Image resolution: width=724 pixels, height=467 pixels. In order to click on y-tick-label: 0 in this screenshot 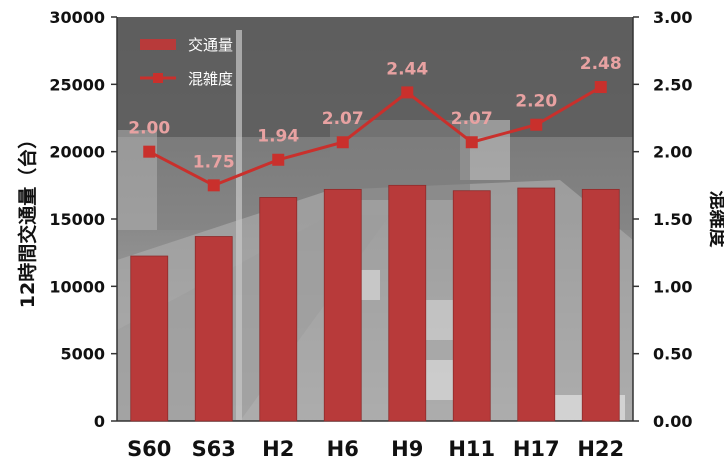, I will do `click(99, 421)`.